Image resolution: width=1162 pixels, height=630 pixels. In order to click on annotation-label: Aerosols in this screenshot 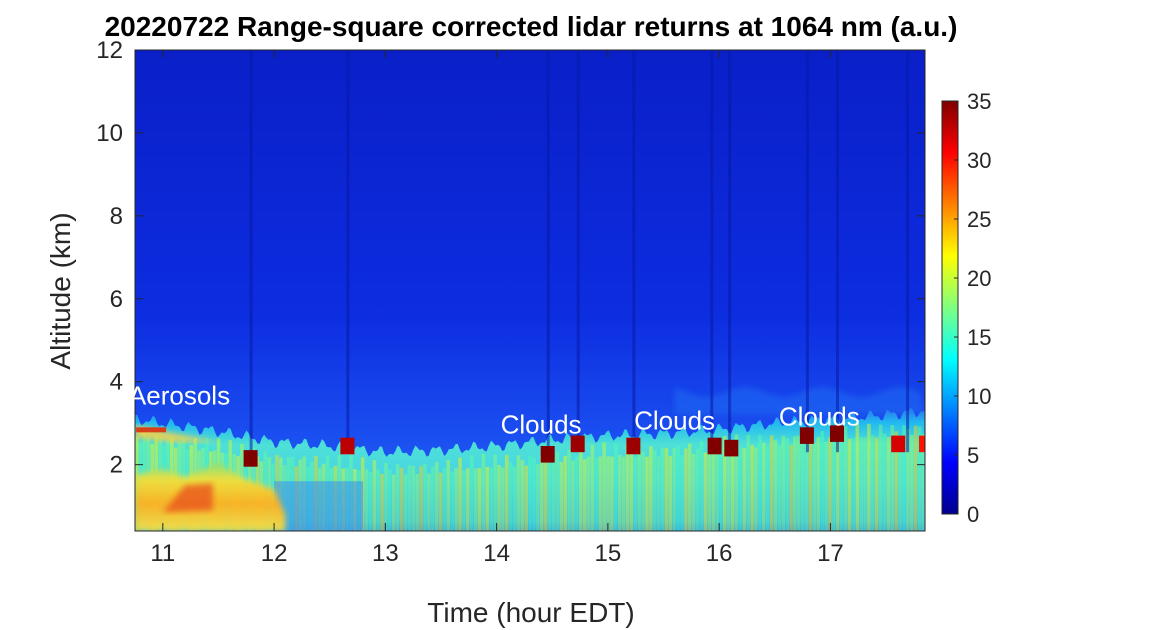, I will do `click(179, 396)`.